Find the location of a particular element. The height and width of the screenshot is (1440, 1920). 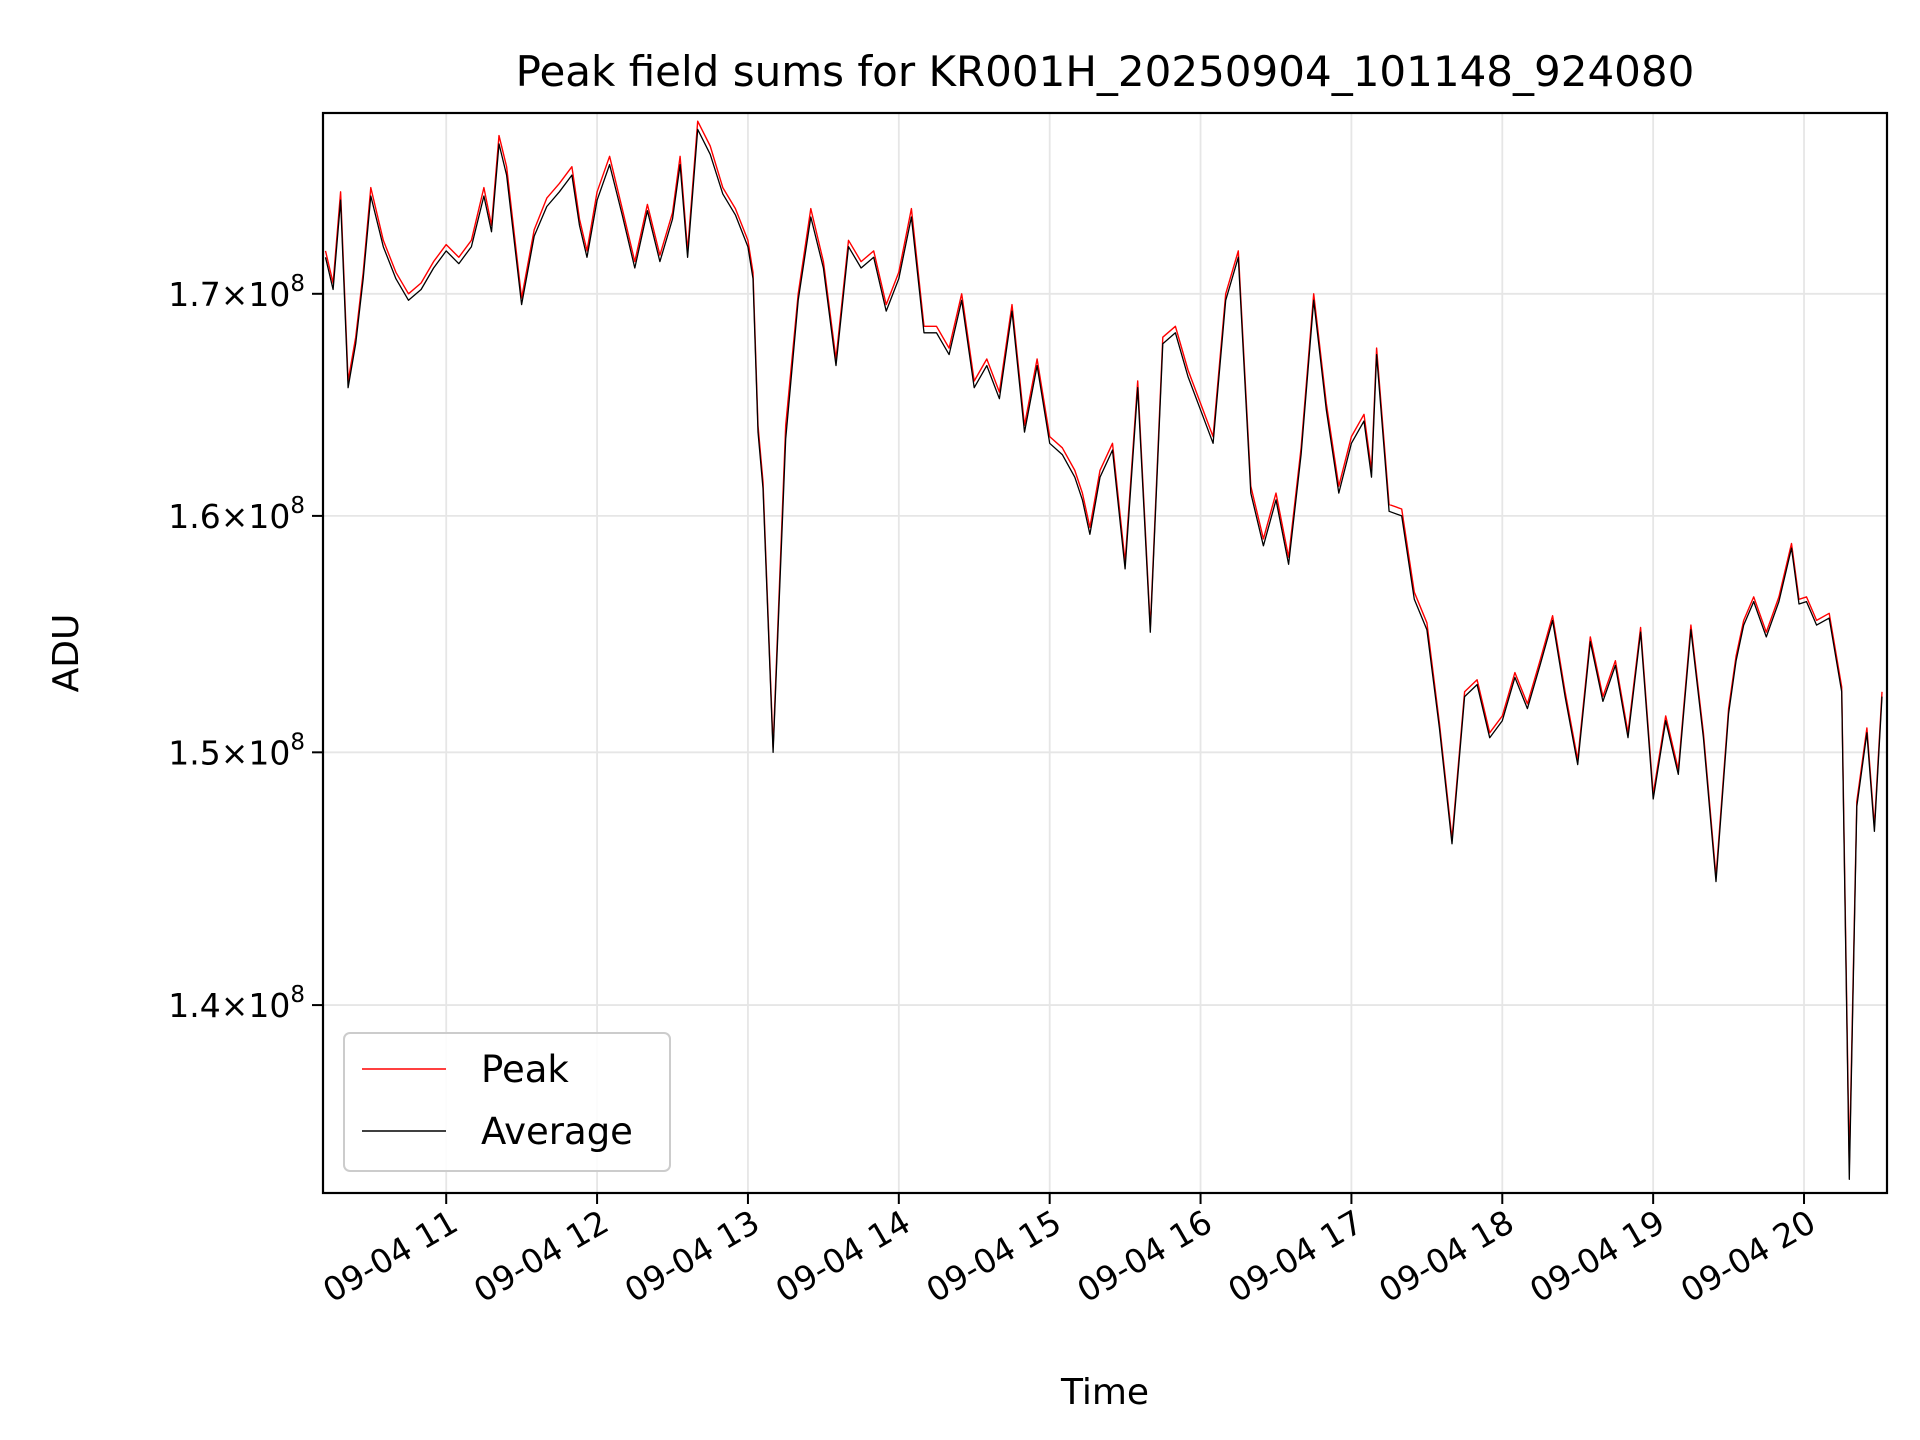

legend: Peak Average is located at coordinates (507, 1102).